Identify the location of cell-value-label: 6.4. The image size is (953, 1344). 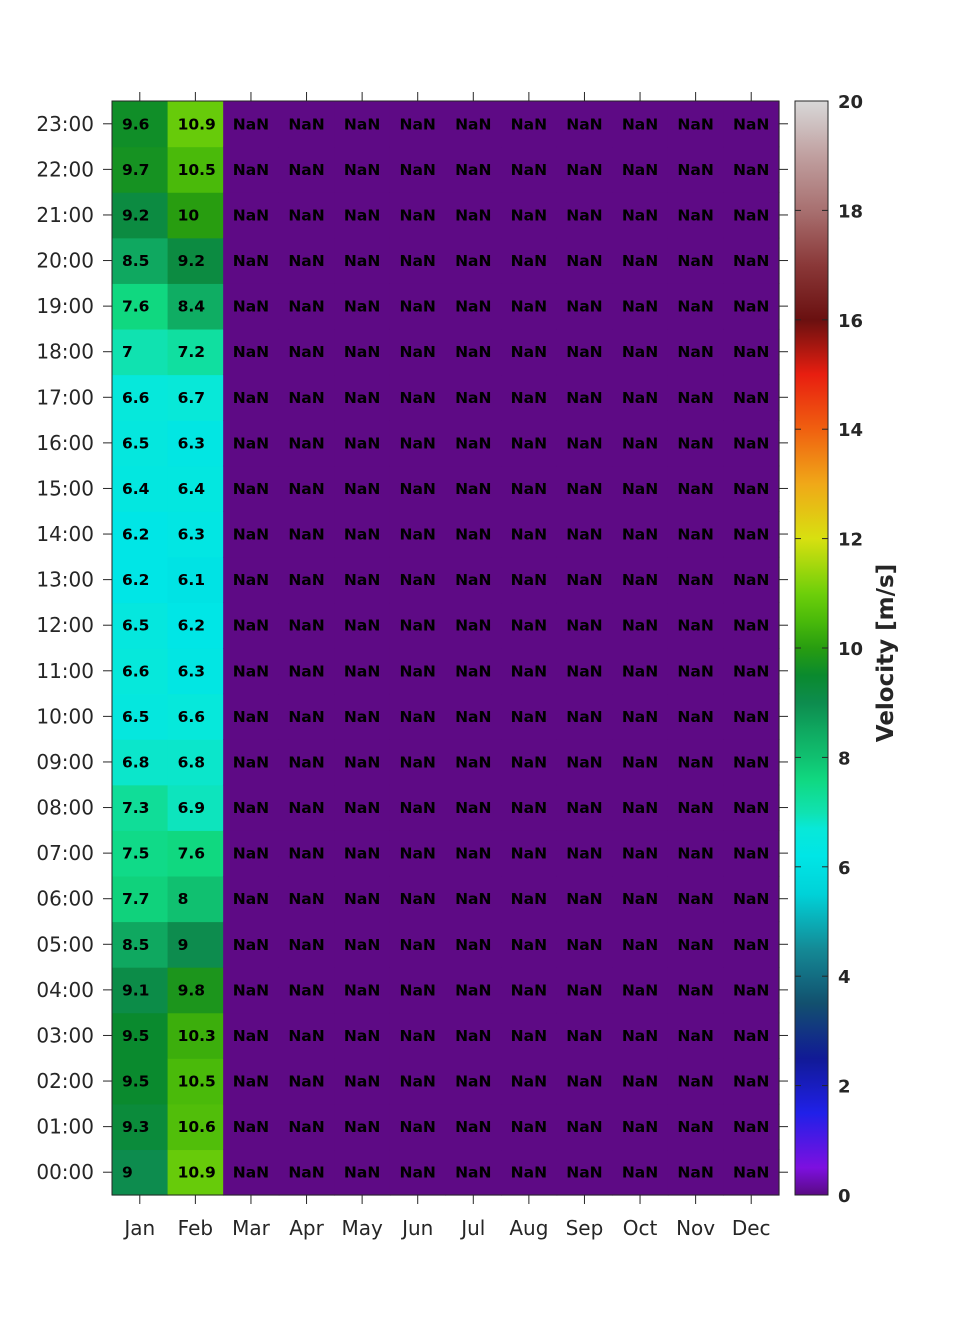
(192, 489).